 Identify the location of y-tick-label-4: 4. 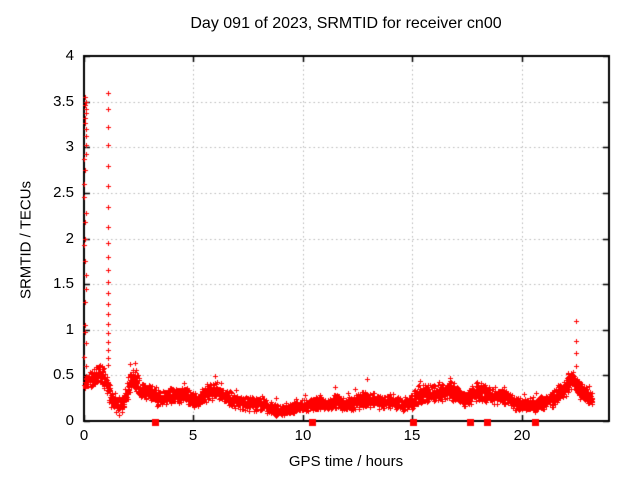
(69, 55).